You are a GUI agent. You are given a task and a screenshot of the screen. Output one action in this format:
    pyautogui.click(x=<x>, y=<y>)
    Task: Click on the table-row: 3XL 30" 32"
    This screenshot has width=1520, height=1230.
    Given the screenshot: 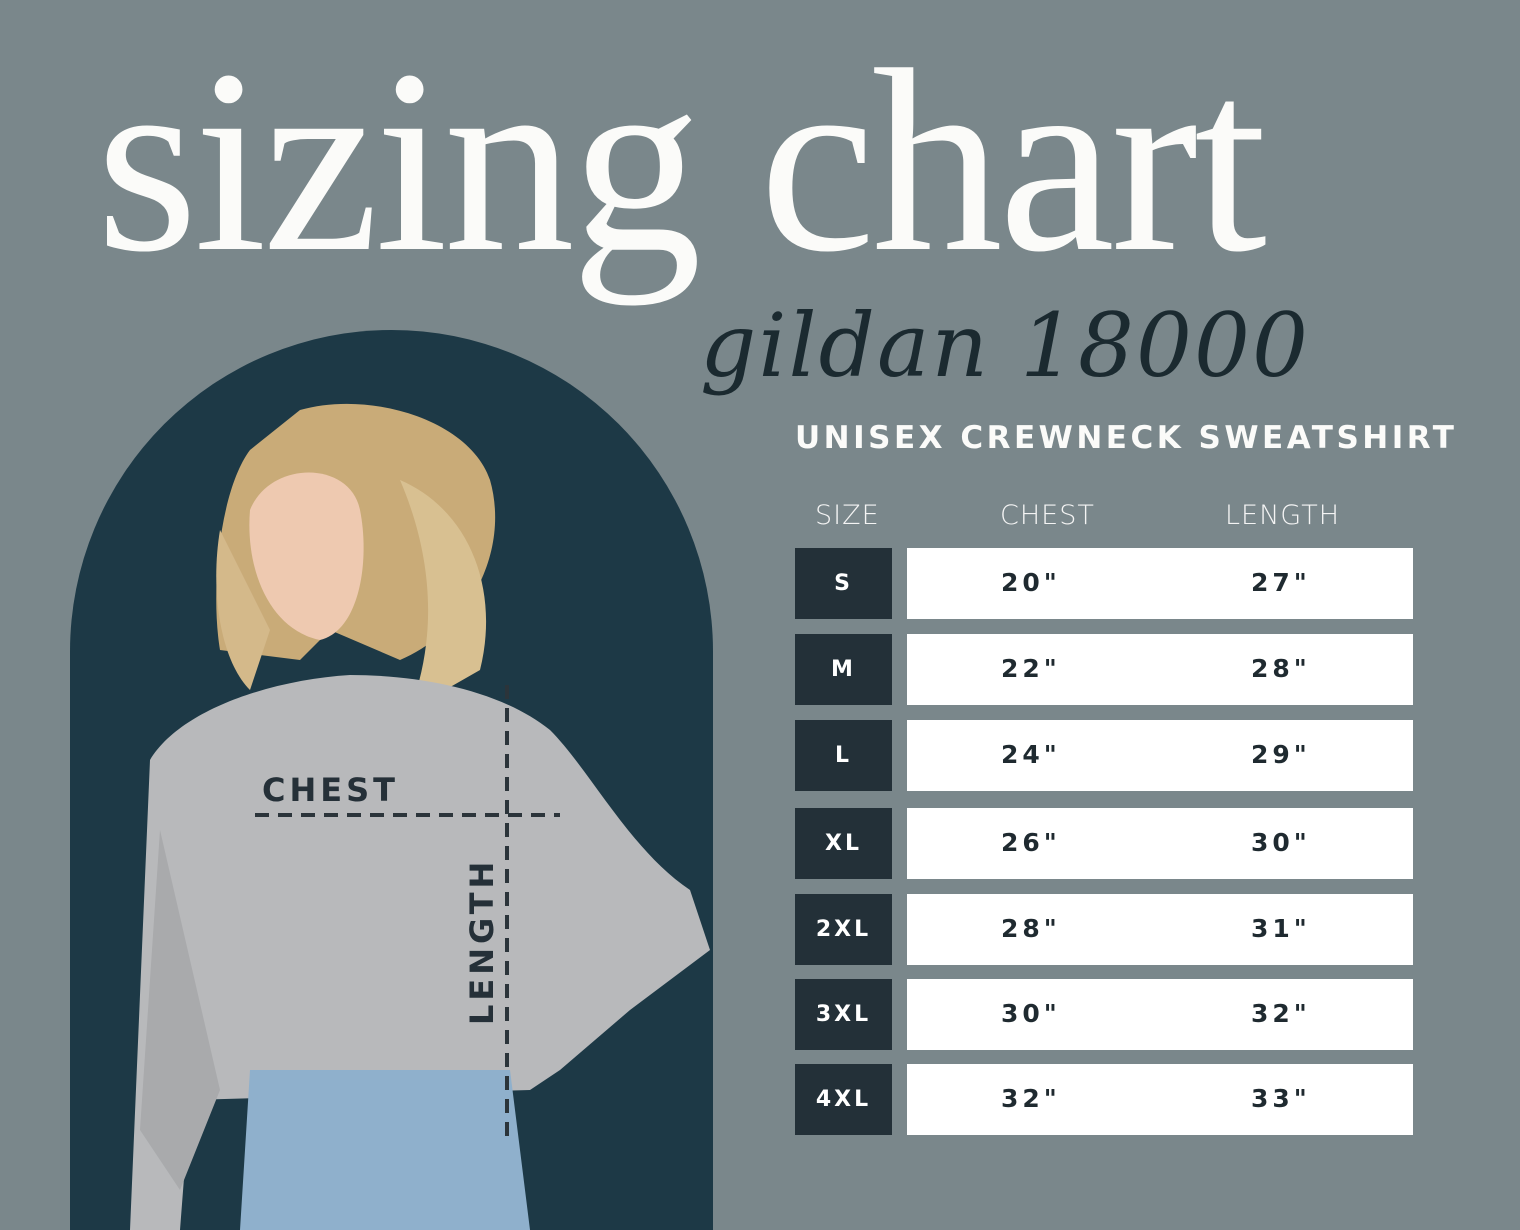 What is the action you would take?
    pyautogui.click(x=1104, y=1014)
    